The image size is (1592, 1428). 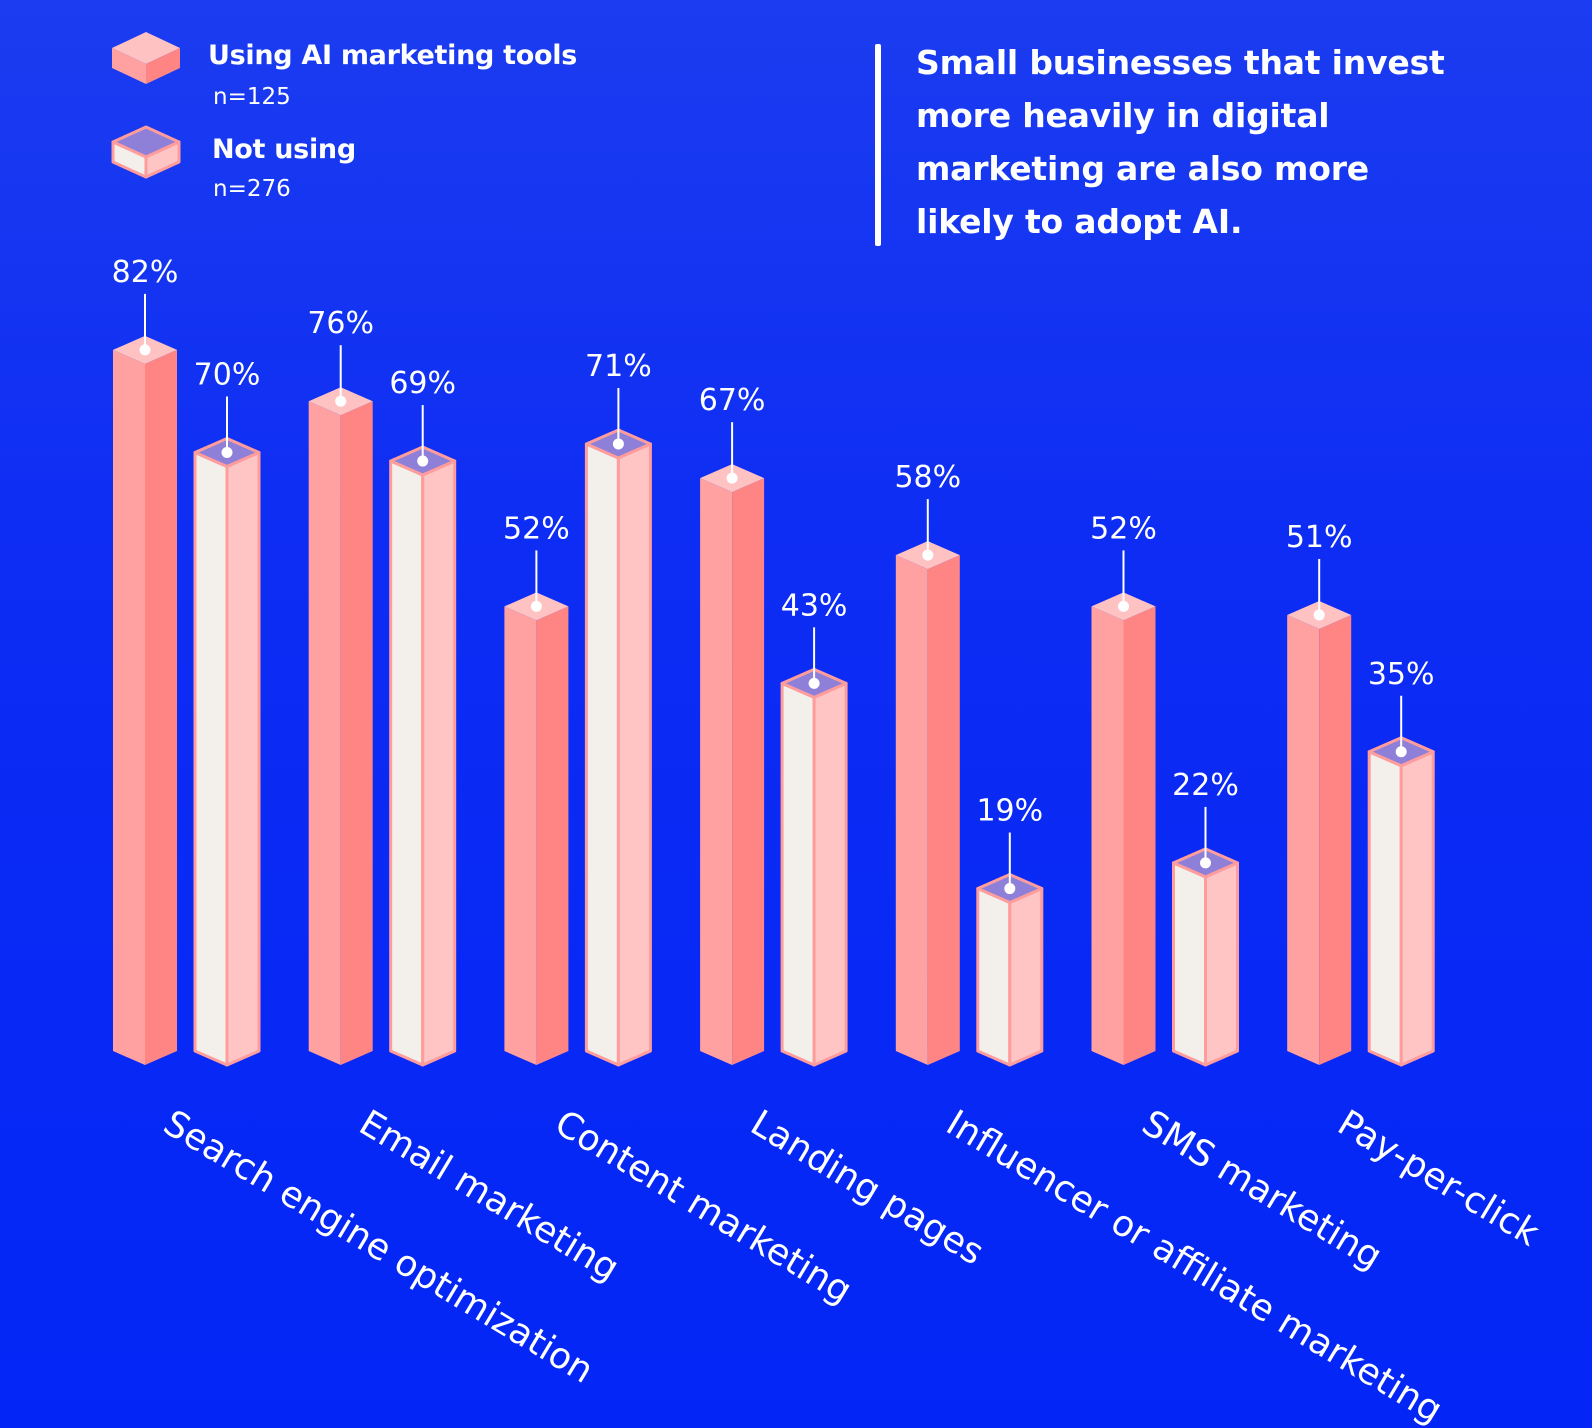 I want to click on data-label: 43%, so click(x=814, y=605).